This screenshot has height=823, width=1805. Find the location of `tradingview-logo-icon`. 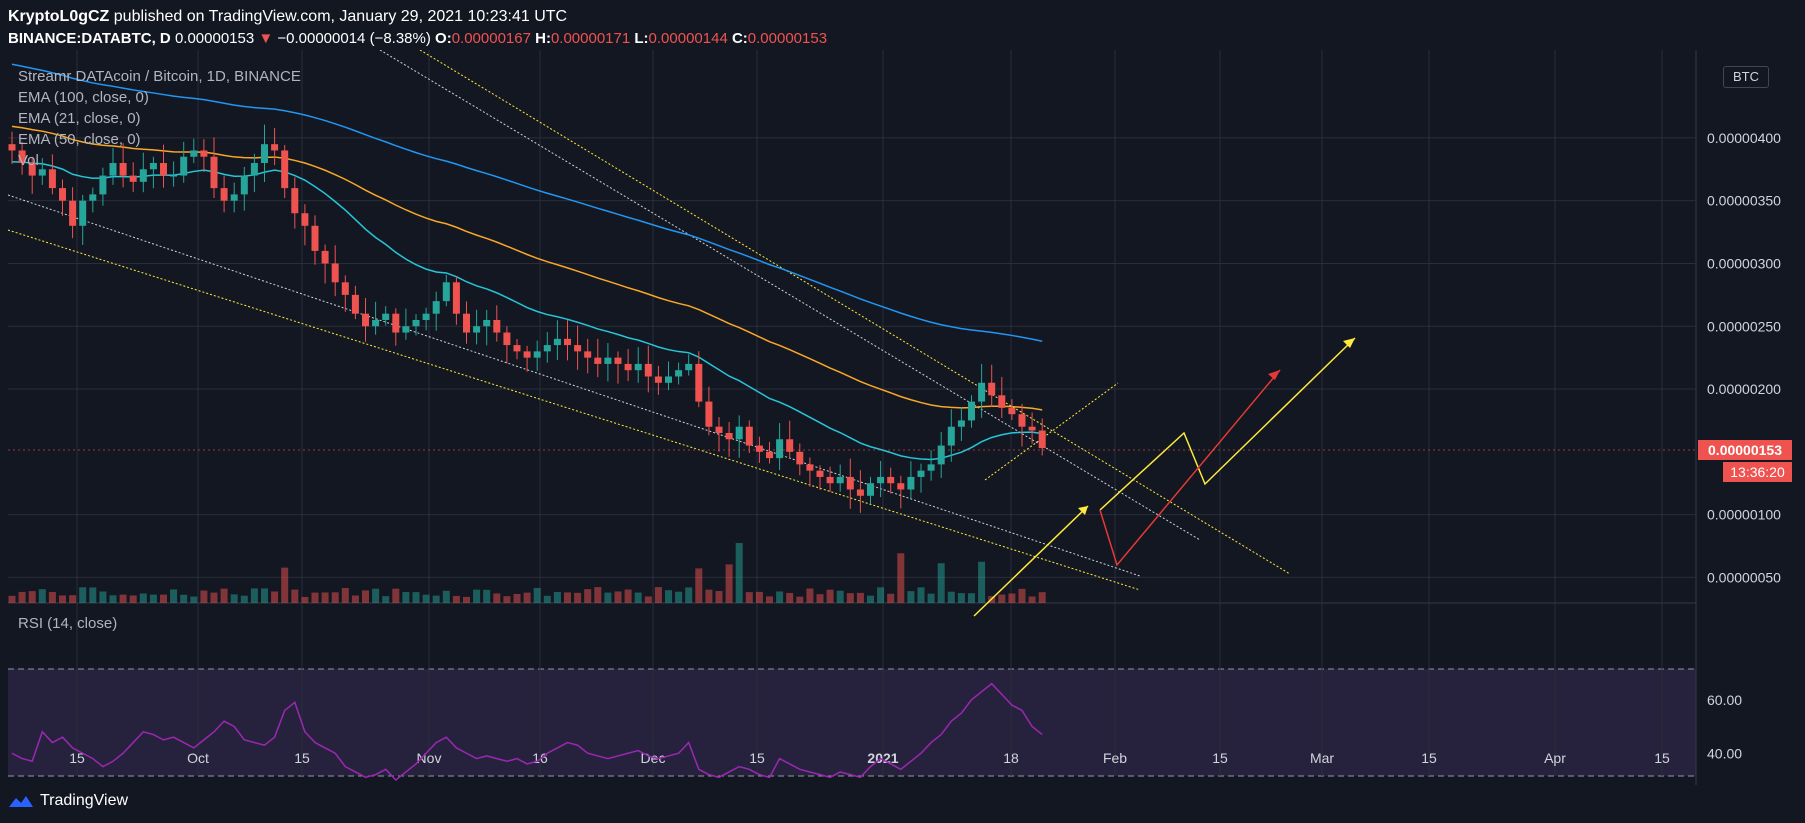

tradingview-logo-icon is located at coordinates (21, 801).